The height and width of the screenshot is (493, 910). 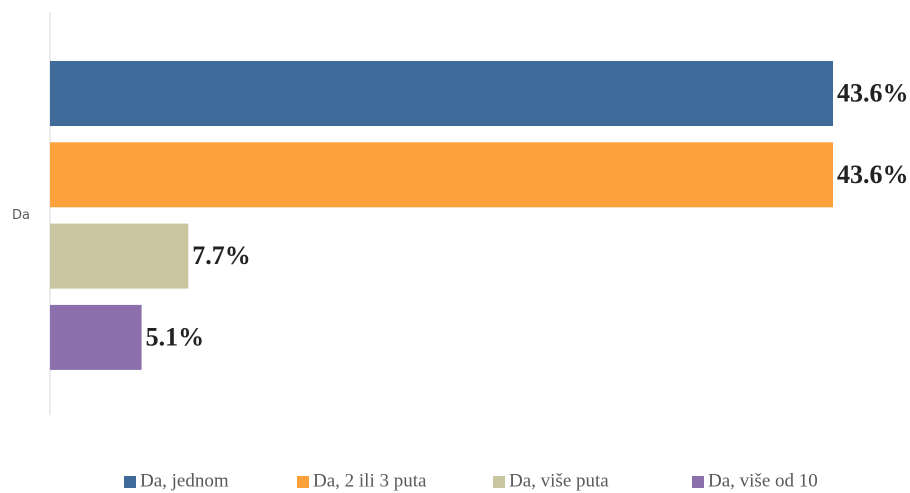 I want to click on data-label: 5.1%, so click(x=175, y=336).